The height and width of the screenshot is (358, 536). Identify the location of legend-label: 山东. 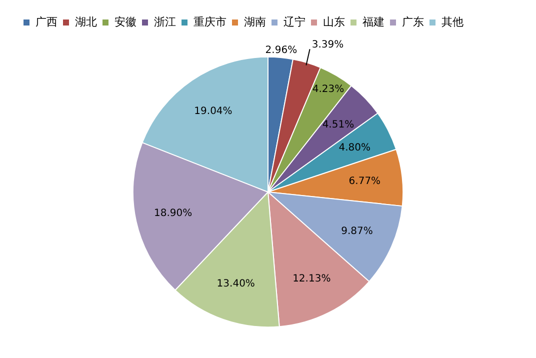
(334, 21).